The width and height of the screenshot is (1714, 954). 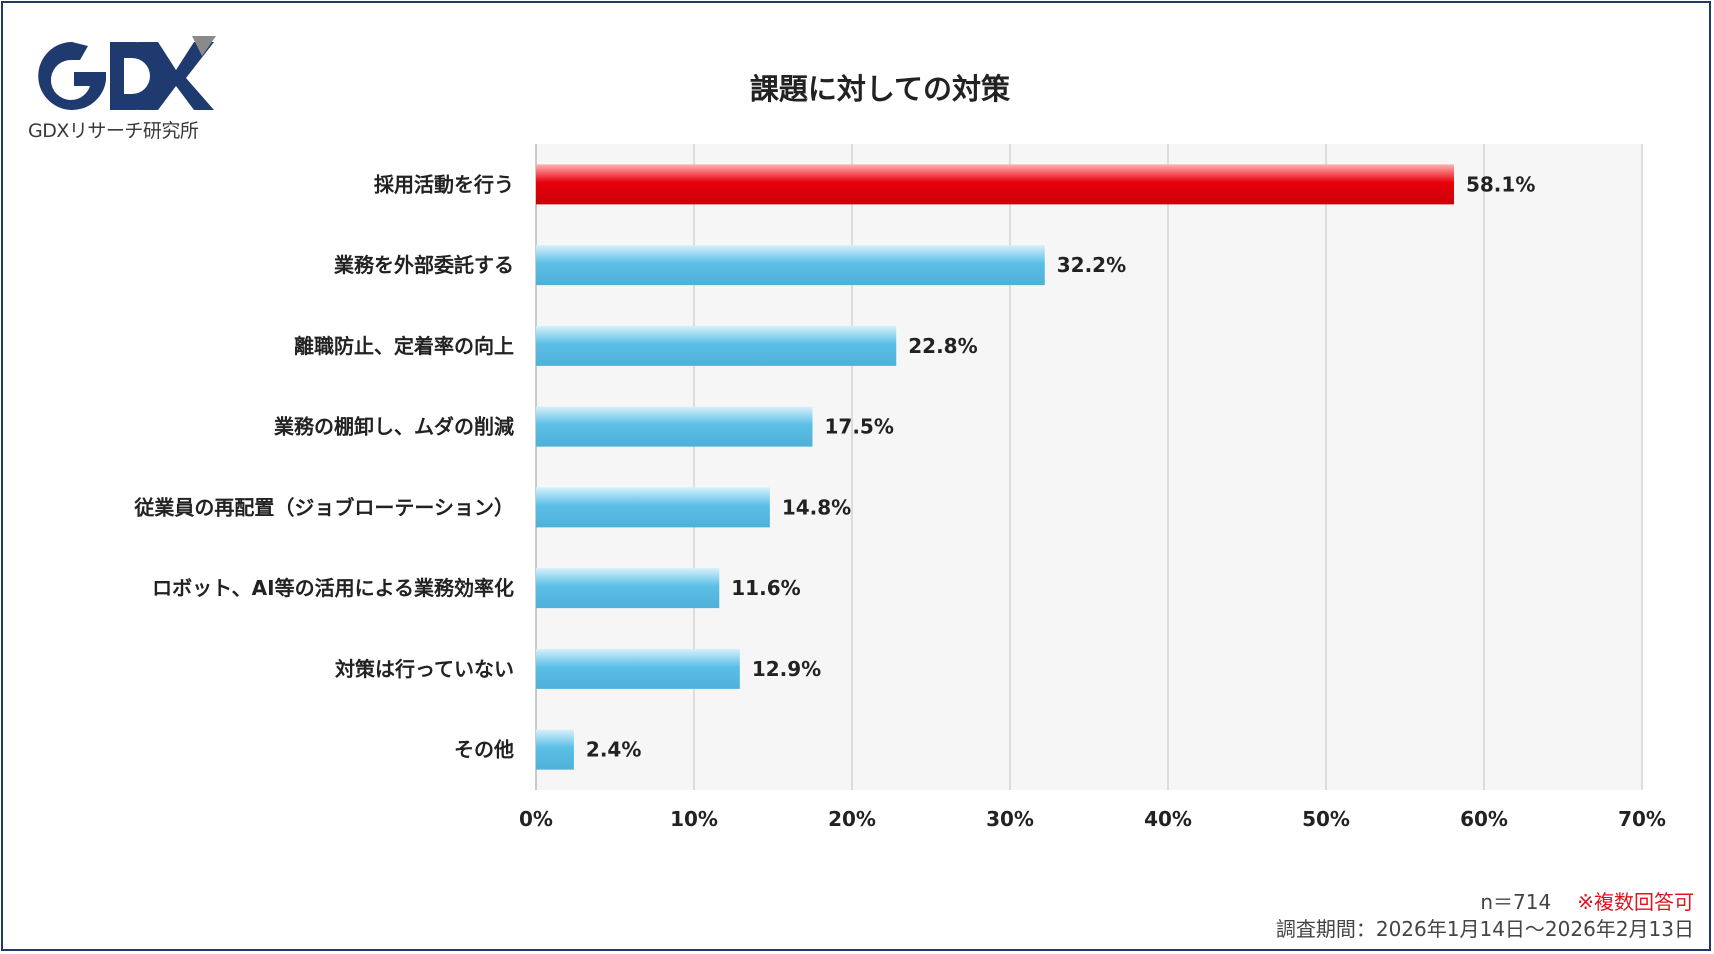 I want to click on logo-caption: GDXリサーチ研究所, so click(x=113, y=131).